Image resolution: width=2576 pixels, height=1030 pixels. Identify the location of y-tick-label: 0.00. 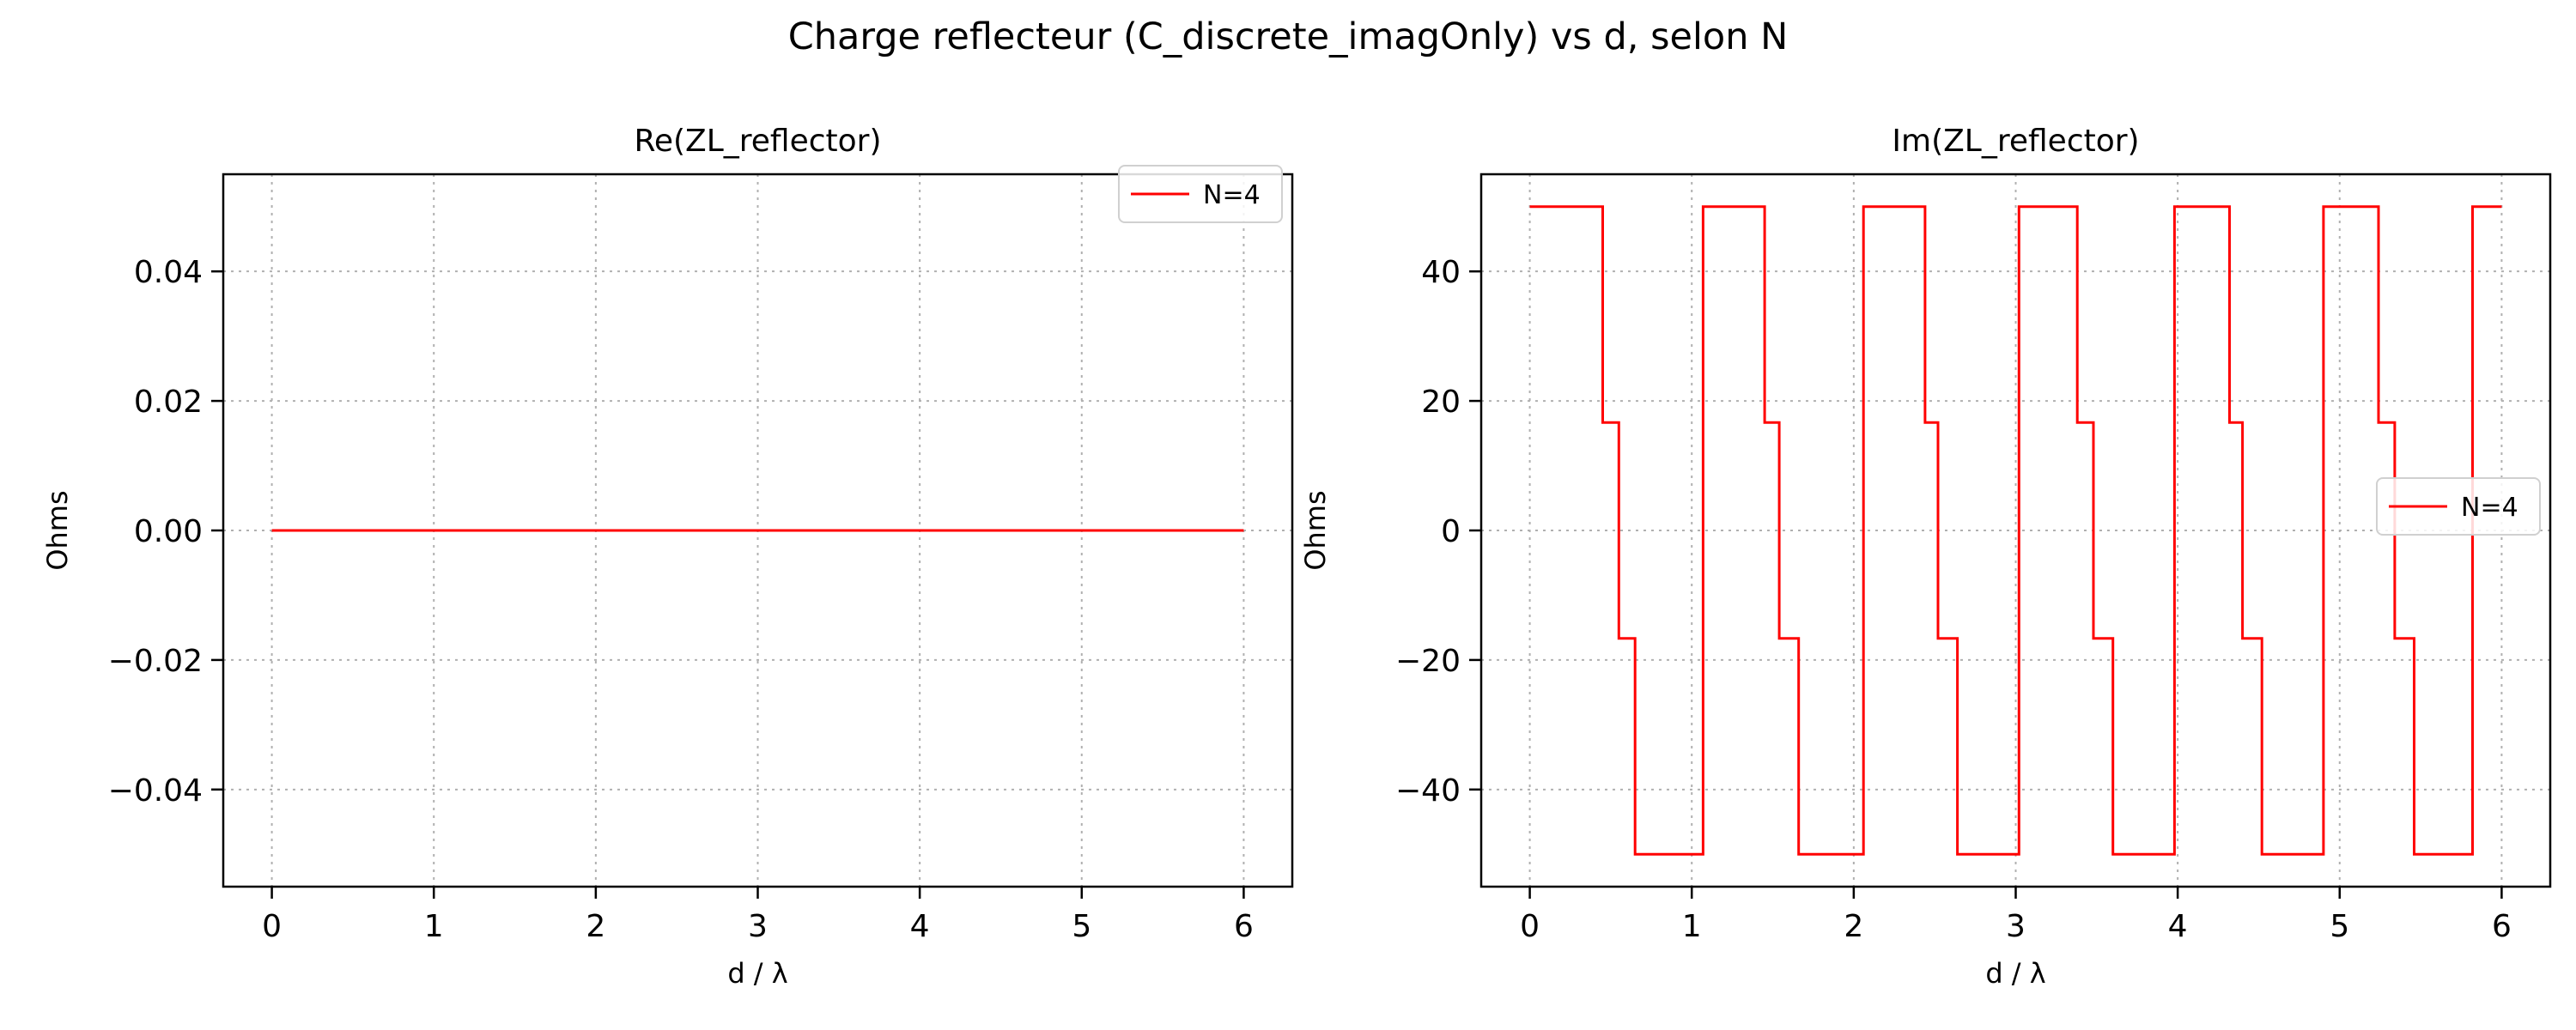
(169, 531).